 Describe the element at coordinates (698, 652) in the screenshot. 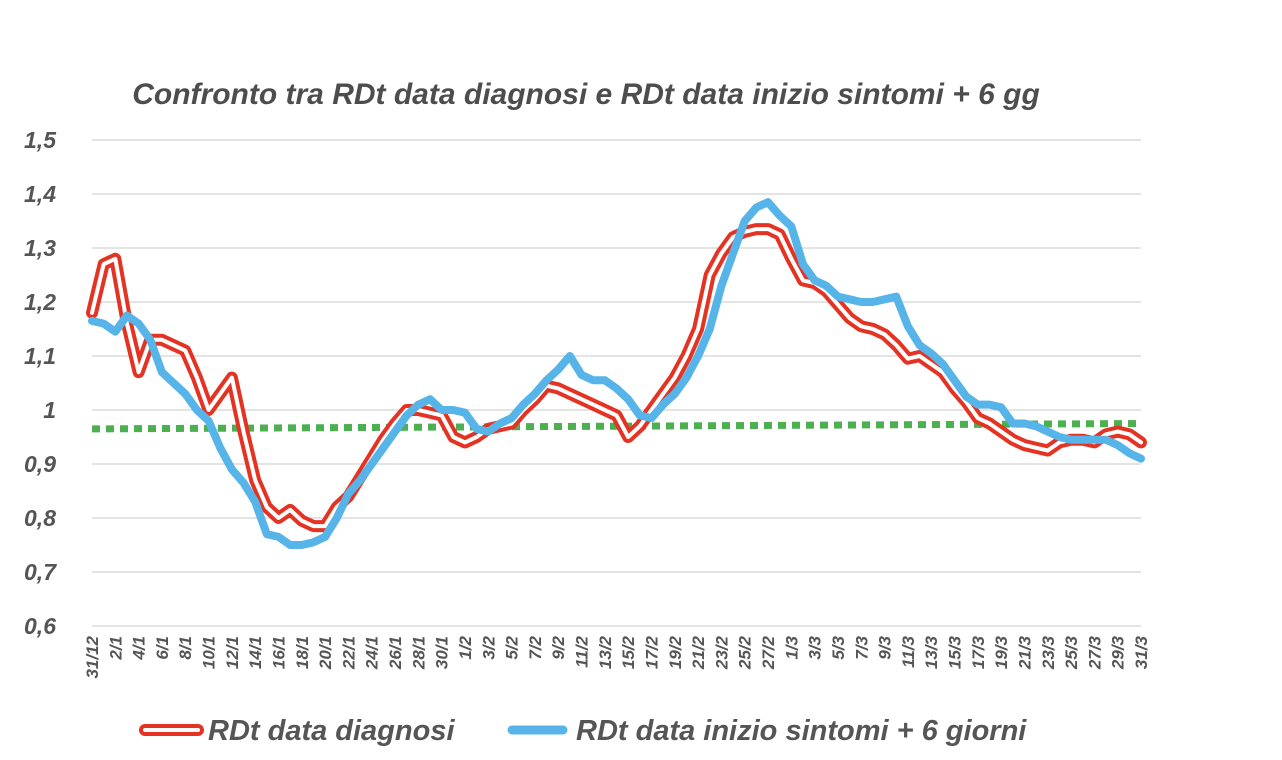

I see `x-tick-label: 21/2` at that location.